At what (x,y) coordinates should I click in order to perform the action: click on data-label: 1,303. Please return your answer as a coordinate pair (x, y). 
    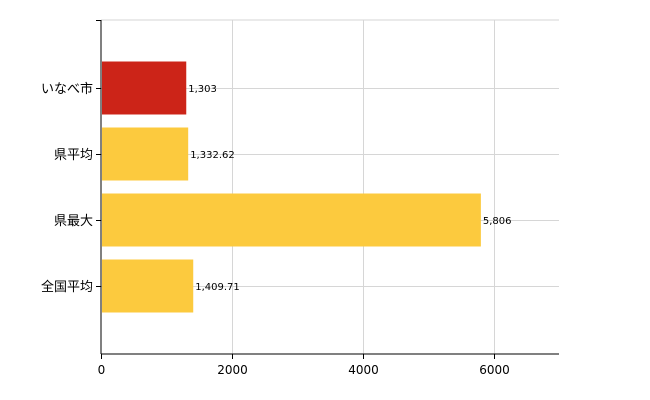
    Looking at the image, I should click on (202, 89).